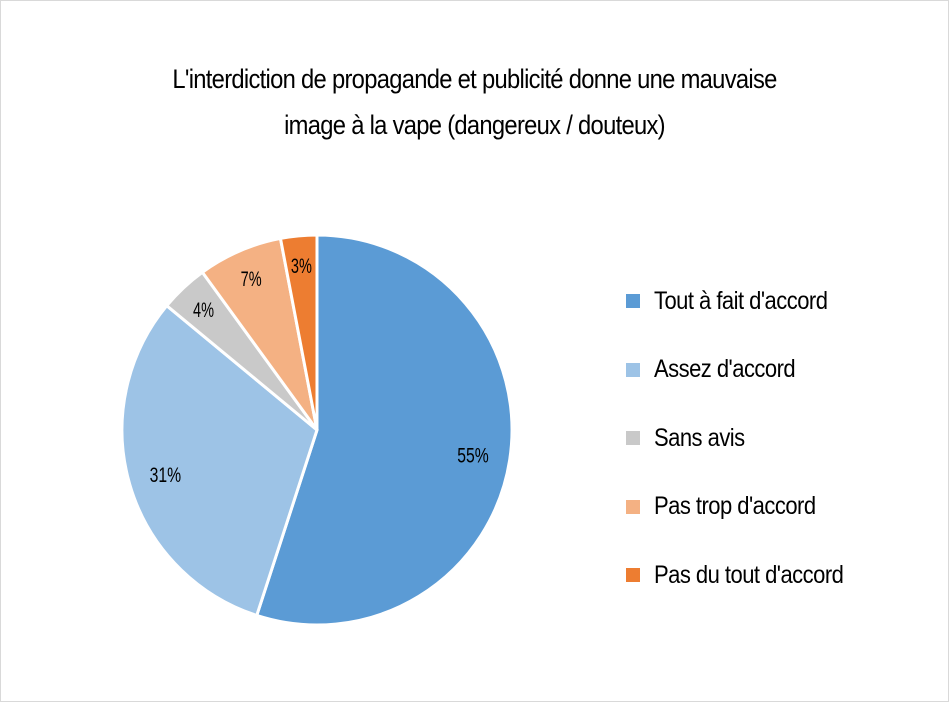 This screenshot has width=949, height=702. What do you see at coordinates (251, 279) in the screenshot?
I see `data-label: 7%` at bounding box center [251, 279].